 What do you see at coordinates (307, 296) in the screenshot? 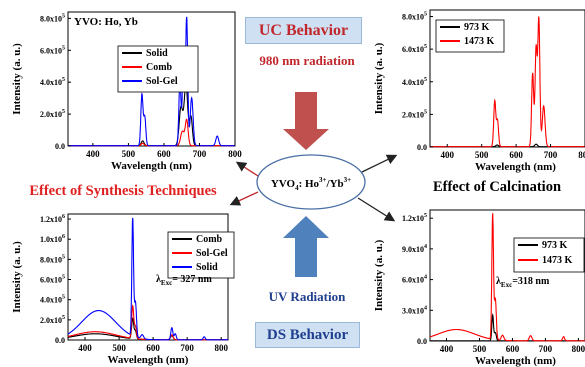
I see `ds-radiation-label: UV Radiation` at bounding box center [307, 296].